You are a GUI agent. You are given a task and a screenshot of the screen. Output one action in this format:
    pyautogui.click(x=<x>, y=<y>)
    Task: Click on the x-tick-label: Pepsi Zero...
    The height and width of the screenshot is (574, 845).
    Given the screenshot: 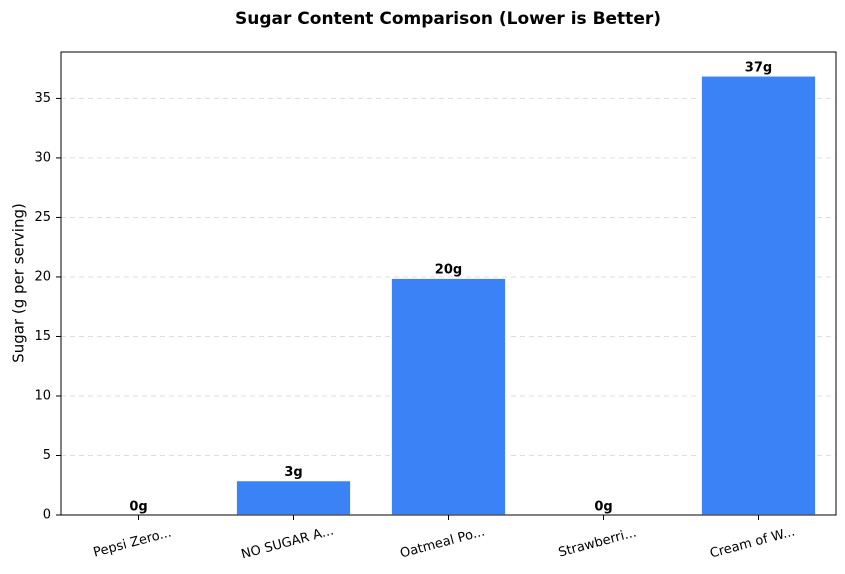 What is the action you would take?
    pyautogui.click(x=132, y=542)
    